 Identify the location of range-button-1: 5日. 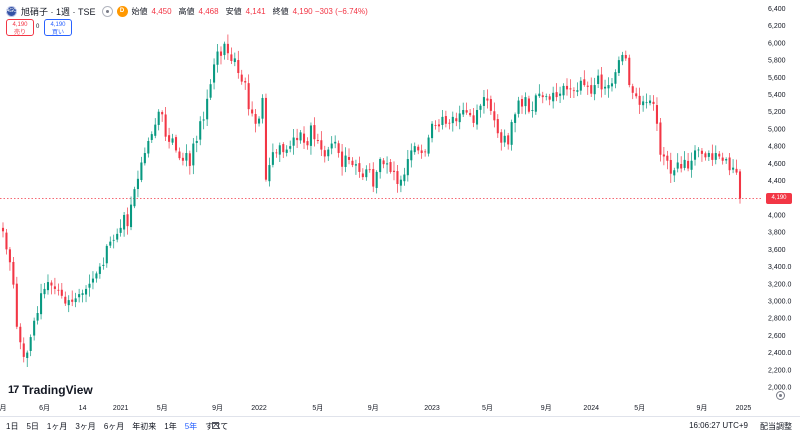
(32, 426).